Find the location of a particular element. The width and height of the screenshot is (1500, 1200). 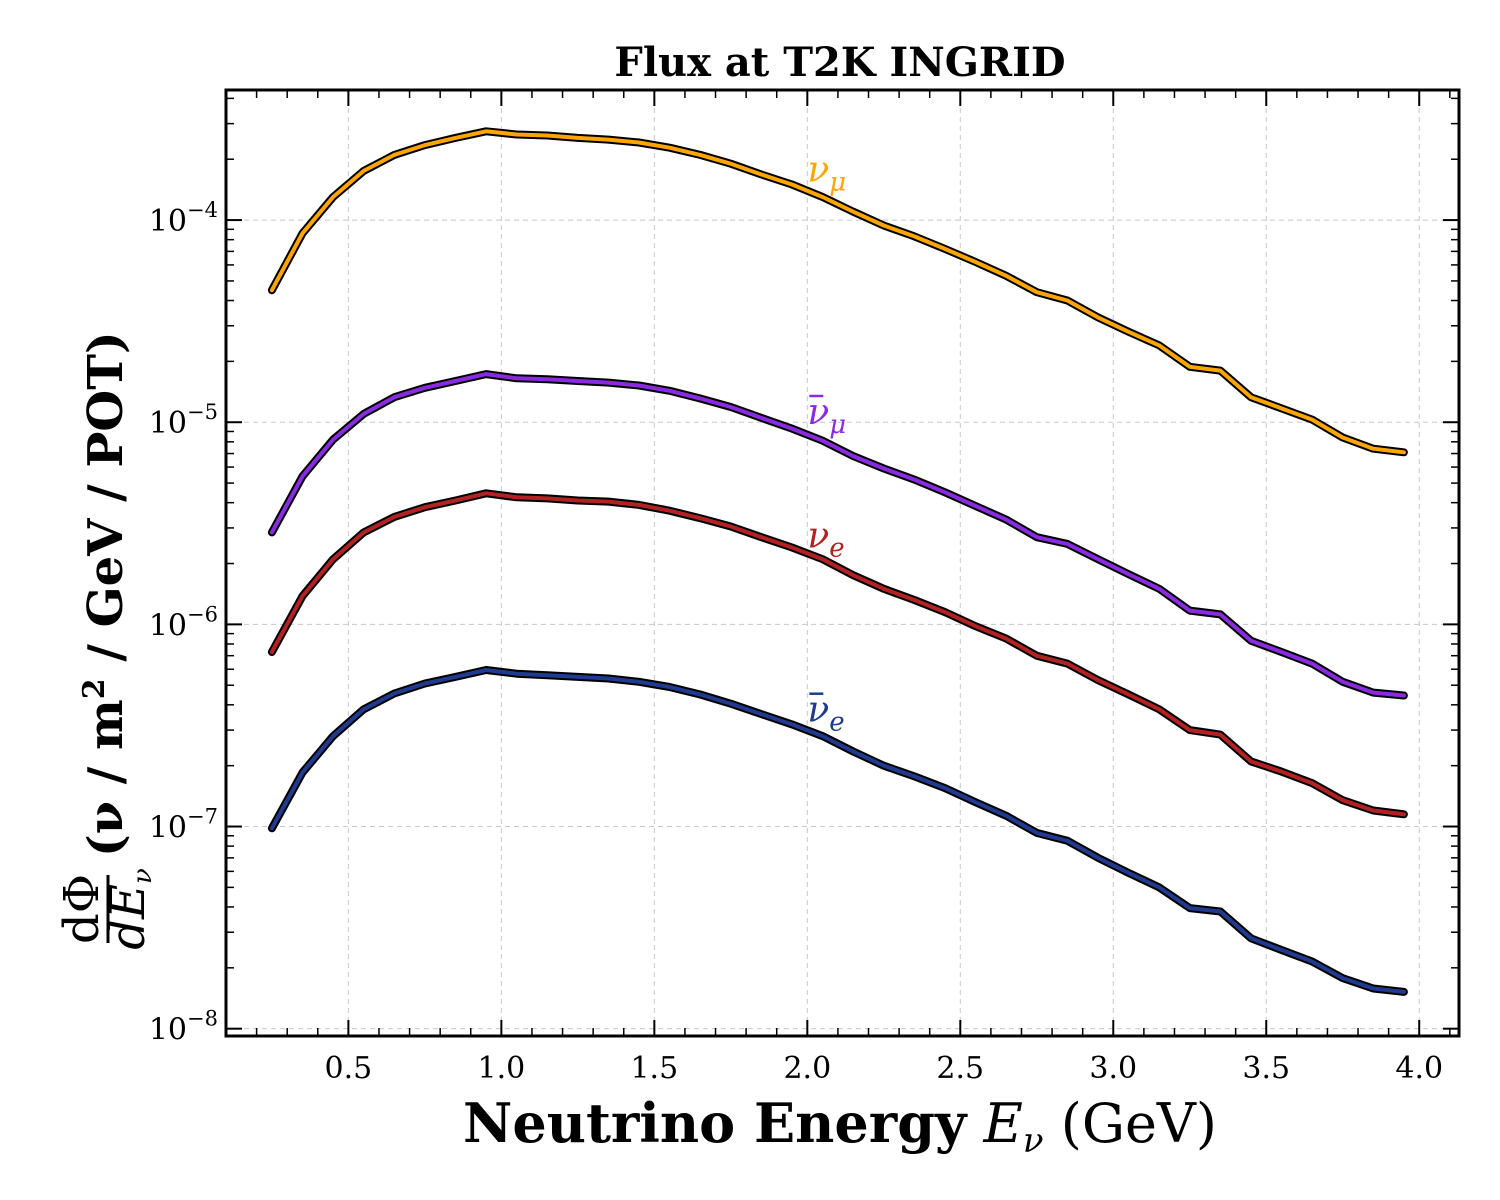

y-tick-labels: 10⁻⁸ 10⁻⁷ 10⁻⁶ 10⁻⁵ 10⁻⁴ is located at coordinates (183, 623).